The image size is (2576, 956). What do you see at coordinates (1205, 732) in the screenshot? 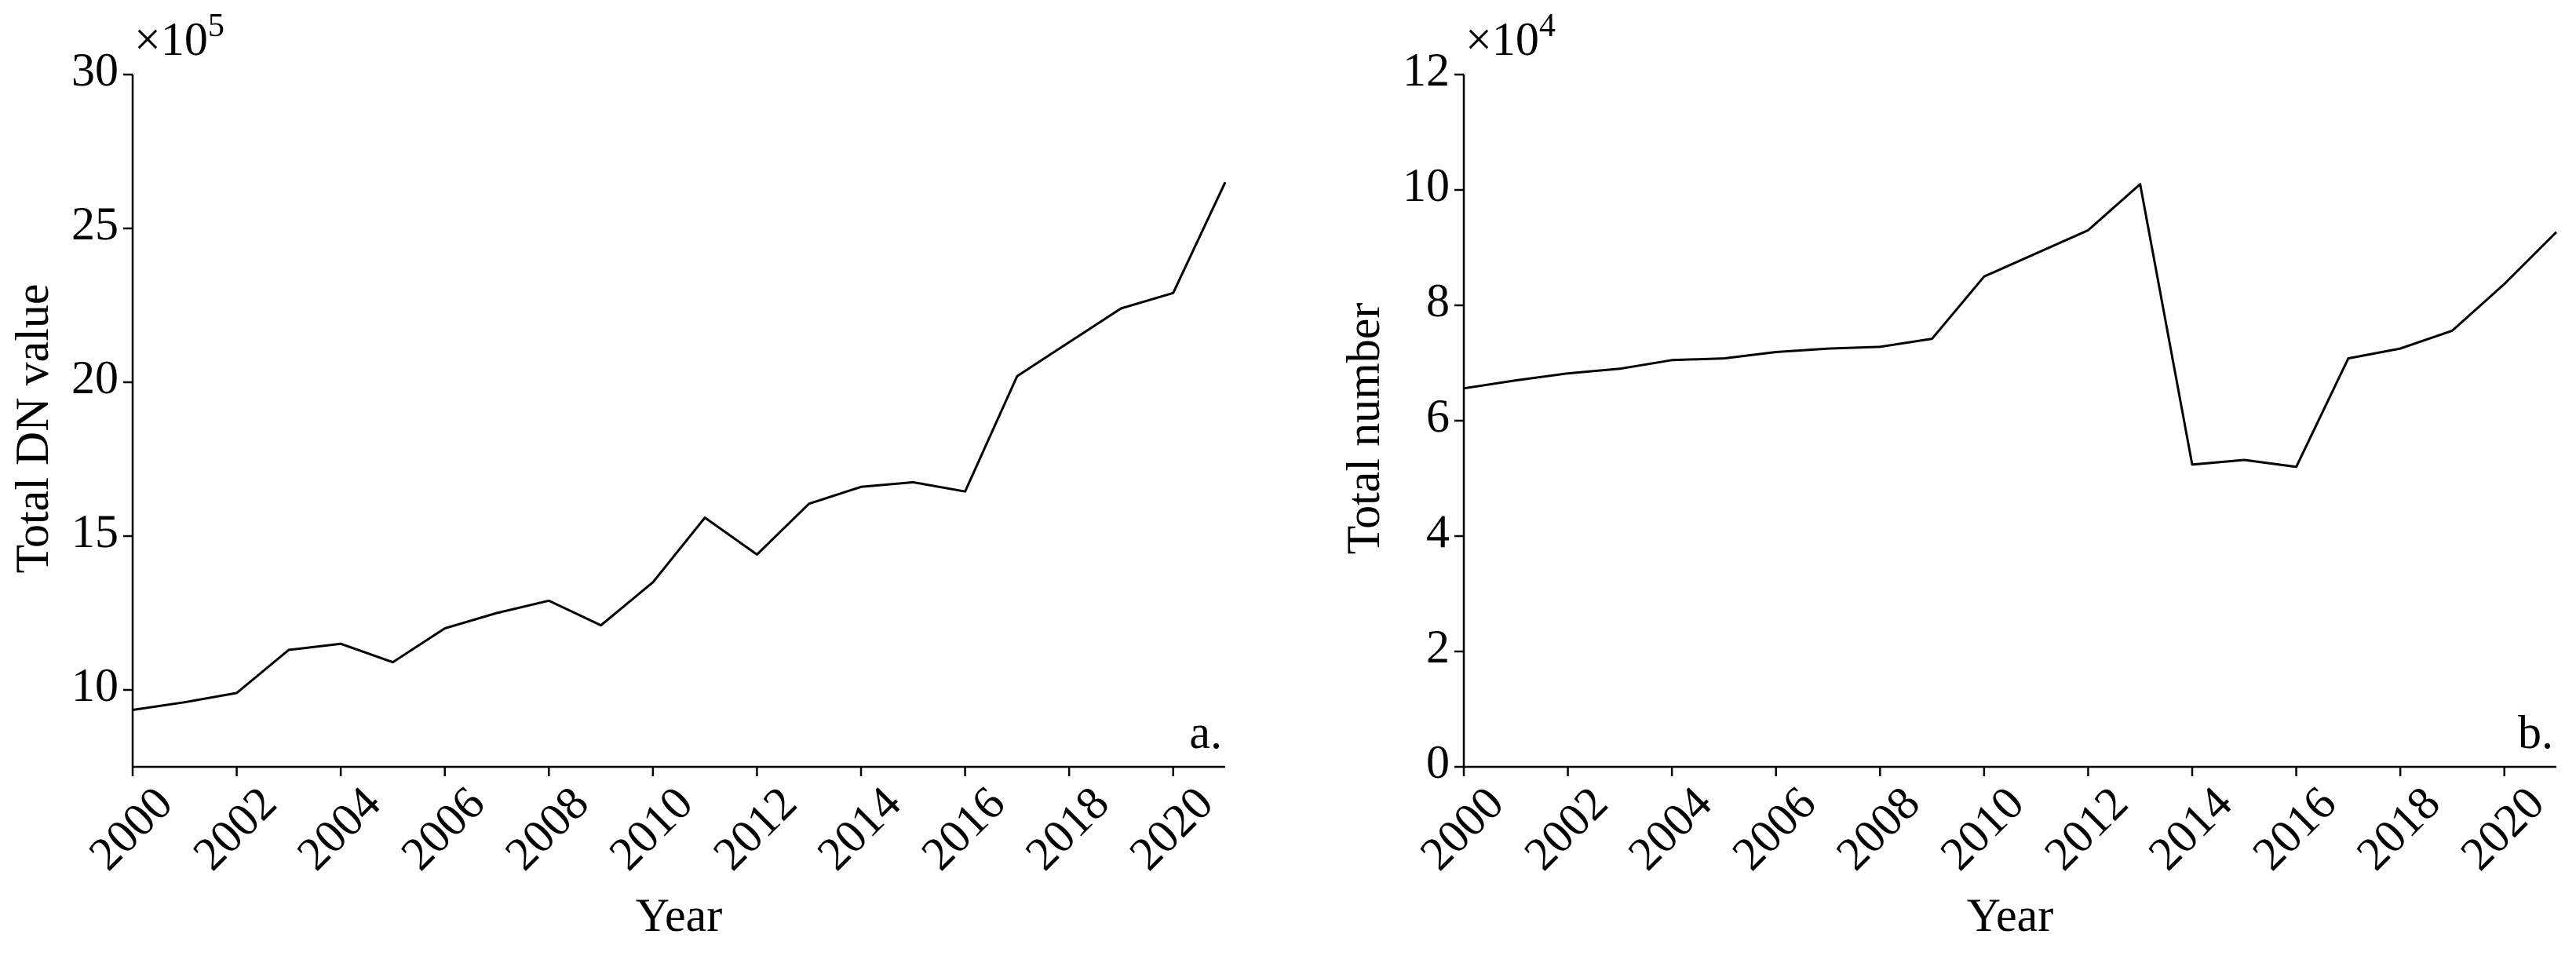
I see `panel-annotation: a.` at bounding box center [1205, 732].